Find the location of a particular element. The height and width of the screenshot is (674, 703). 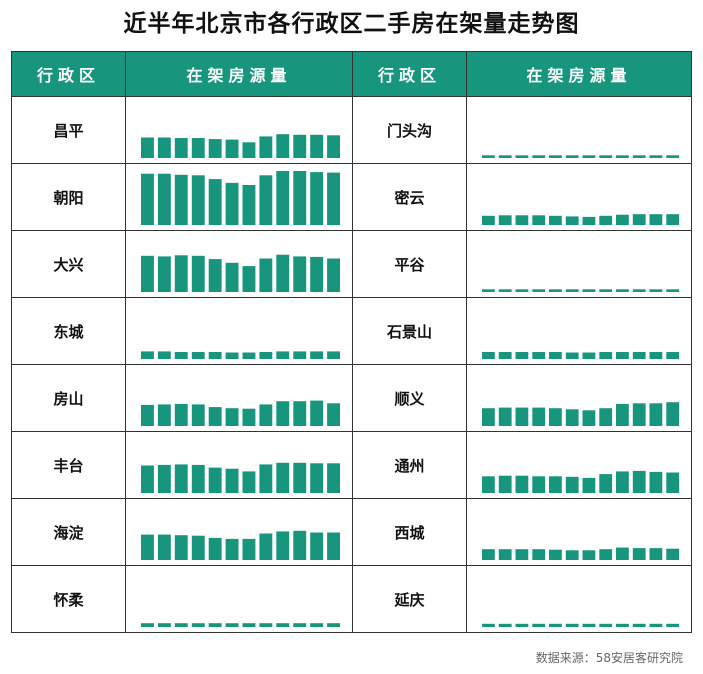

district-name: 石景山 is located at coordinates (409, 331).